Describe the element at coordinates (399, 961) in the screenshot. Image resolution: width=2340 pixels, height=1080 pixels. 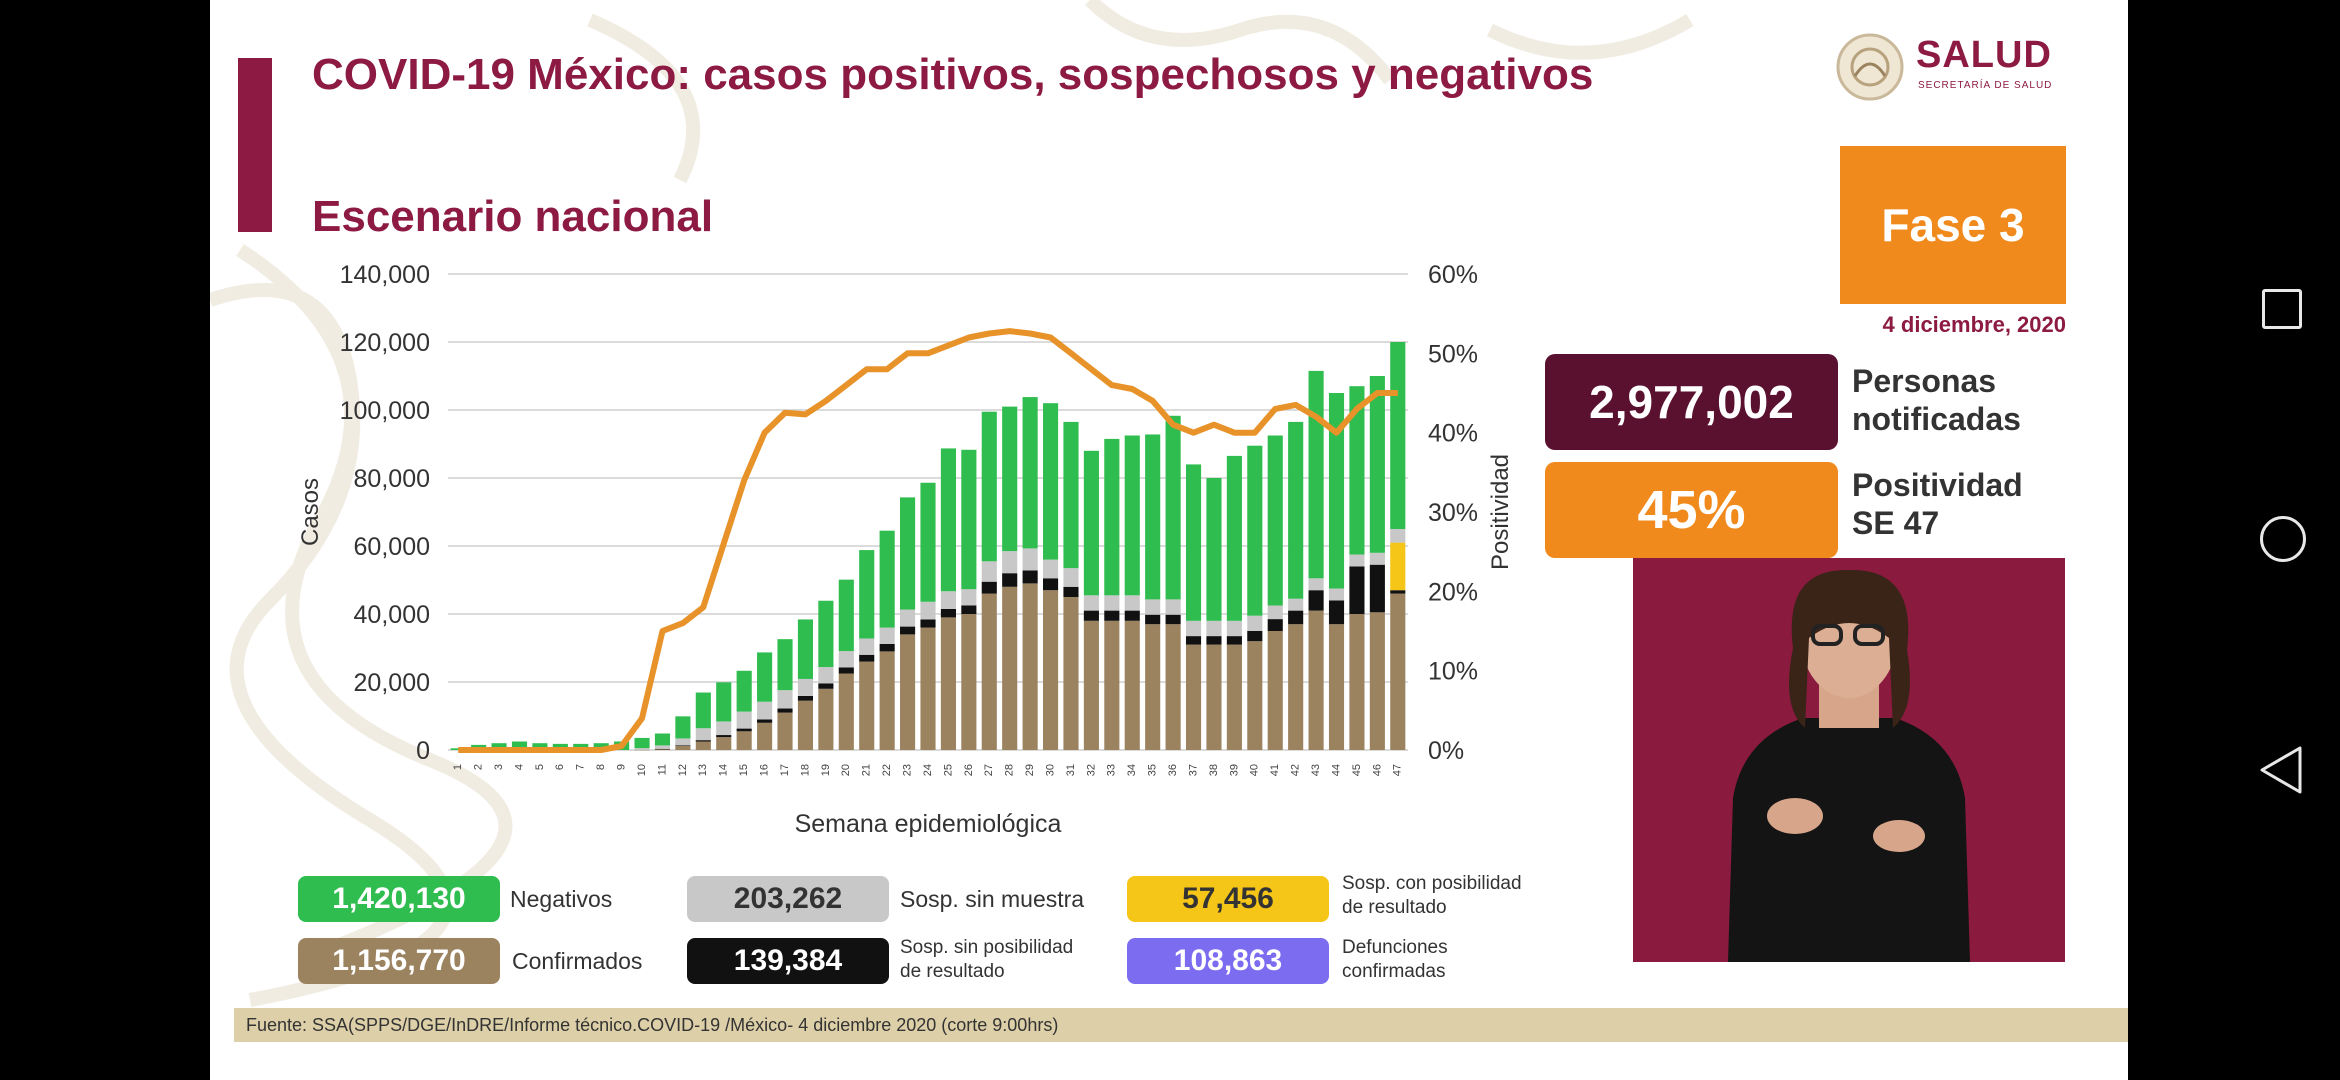
I see `legend-confirmados-value: 1,156,770` at that location.